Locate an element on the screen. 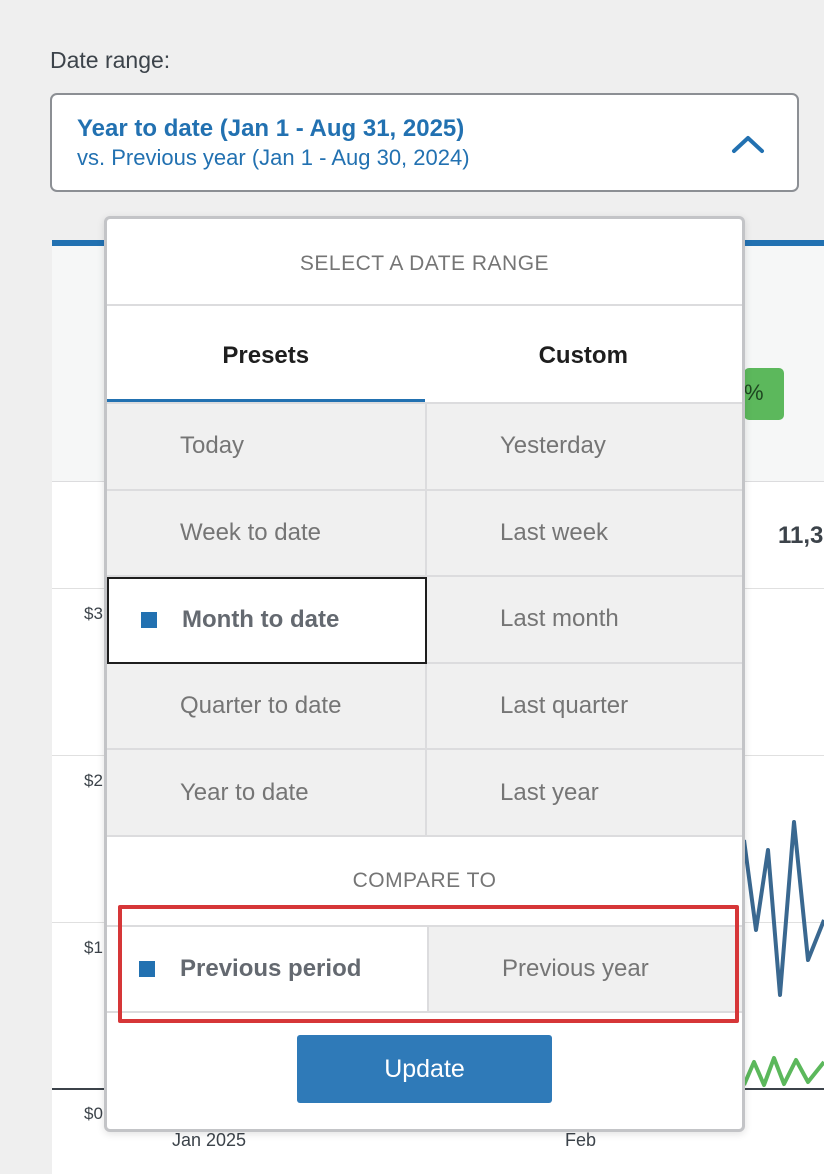 The image size is (824, 1174). compare-previous-period: Previous period is located at coordinates (267, 968).